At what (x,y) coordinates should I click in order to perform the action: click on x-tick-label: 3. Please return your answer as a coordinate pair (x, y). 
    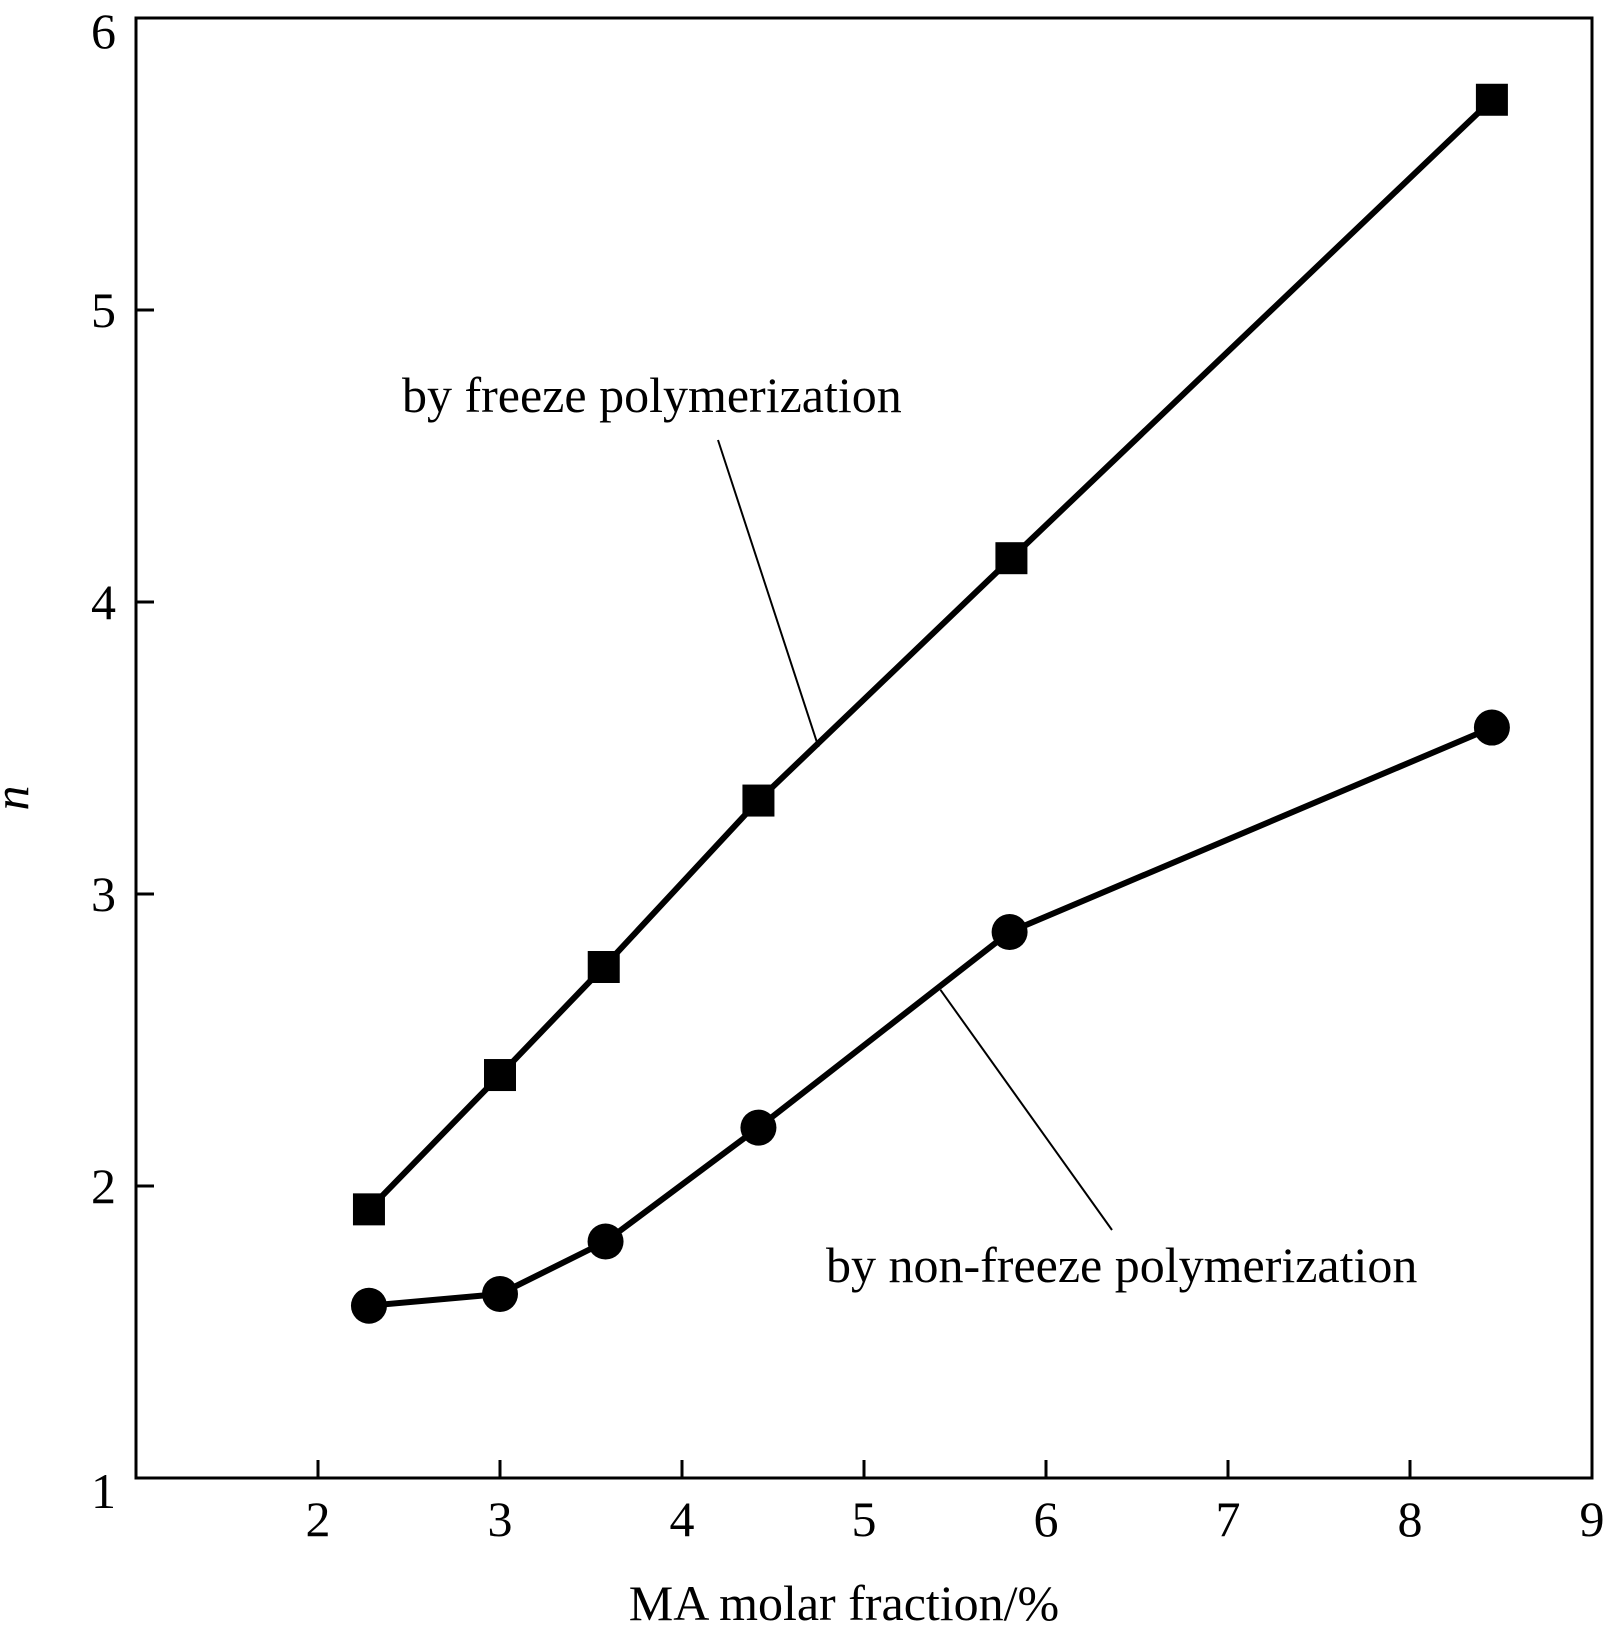
    Looking at the image, I should click on (500, 1519).